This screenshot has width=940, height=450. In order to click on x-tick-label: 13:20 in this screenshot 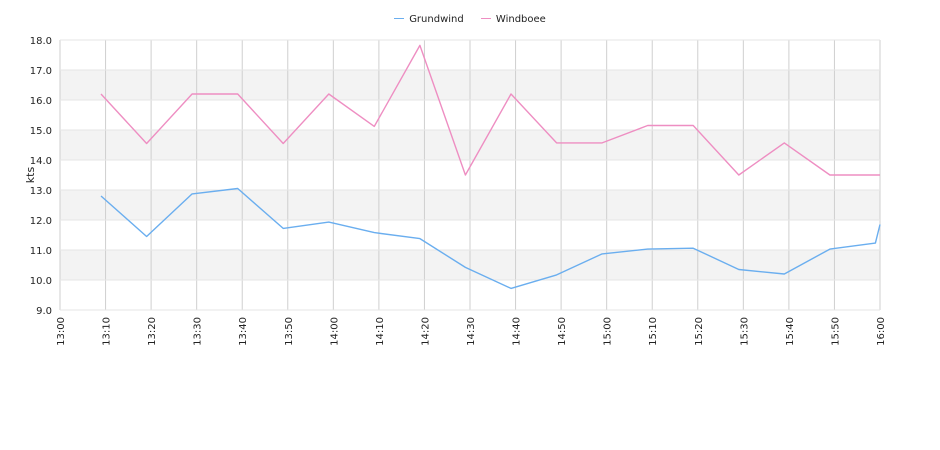, I will do `click(152, 331)`.